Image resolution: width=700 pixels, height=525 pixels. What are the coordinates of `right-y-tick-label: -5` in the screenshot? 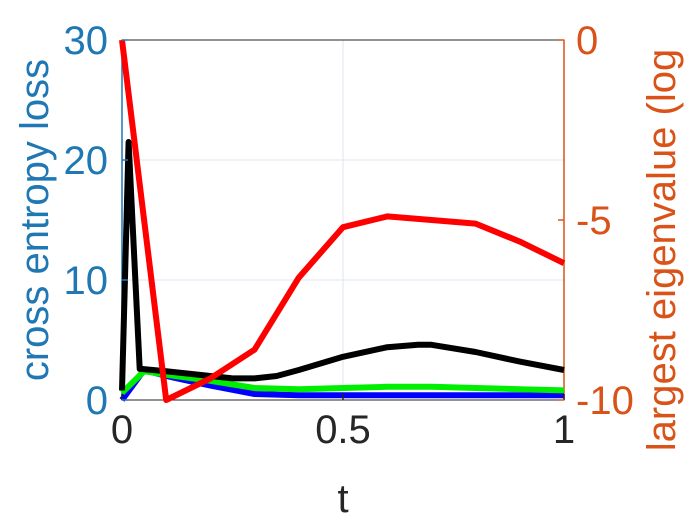 It's located at (594, 221).